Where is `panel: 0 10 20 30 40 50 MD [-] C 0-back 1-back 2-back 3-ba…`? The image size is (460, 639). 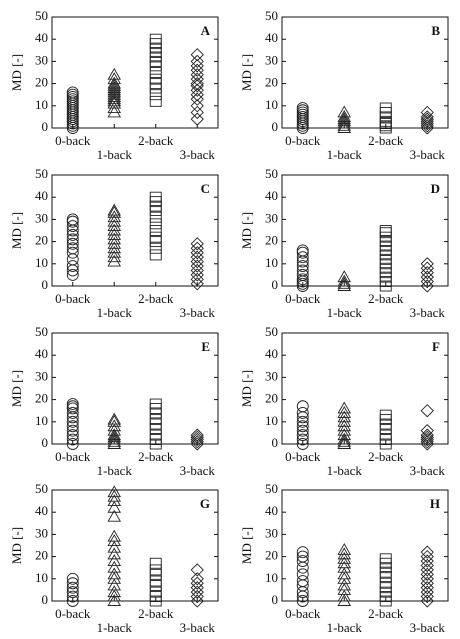 panel: 0 10 20 30 40 50 MD [-] C 0-back 1-back 2-back 3-ba… is located at coordinates (114, 243).